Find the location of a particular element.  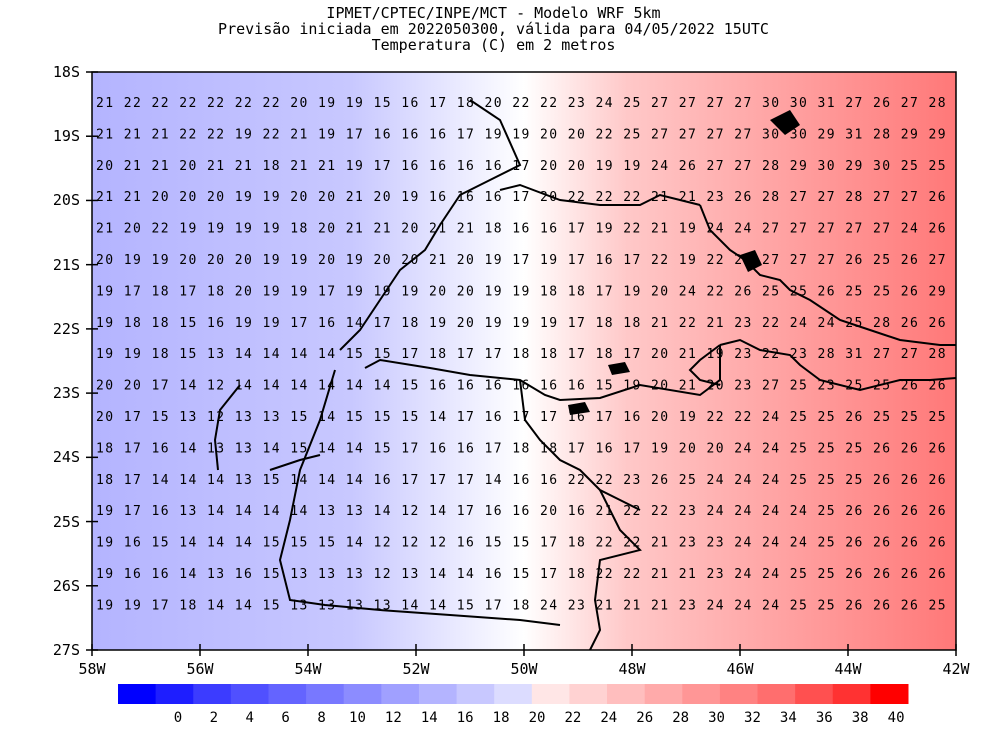

longitude-ticks is located at coordinates (524, 650).